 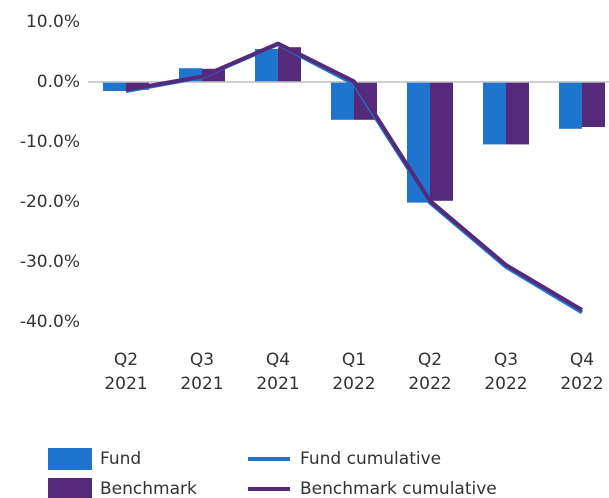 What do you see at coordinates (50, 142) in the screenshot?
I see `y-tick-label: -10.0%` at bounding box center [50, 142].